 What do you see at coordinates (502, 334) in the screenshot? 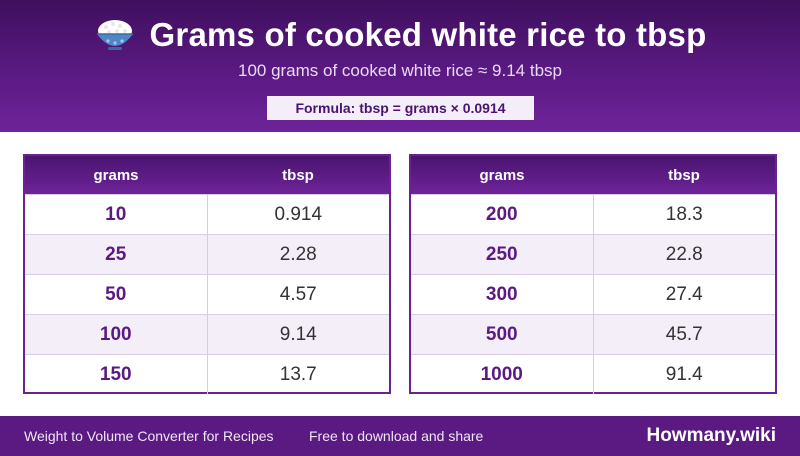
I see `grams-cell: 500` at bounding box center [502, 334].